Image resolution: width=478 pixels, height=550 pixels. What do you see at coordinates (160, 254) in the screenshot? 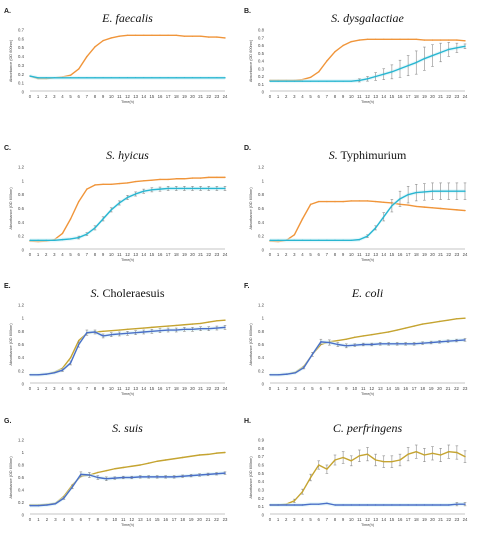
I see `x-tick-label: 16` at bounding box center [160, 254].